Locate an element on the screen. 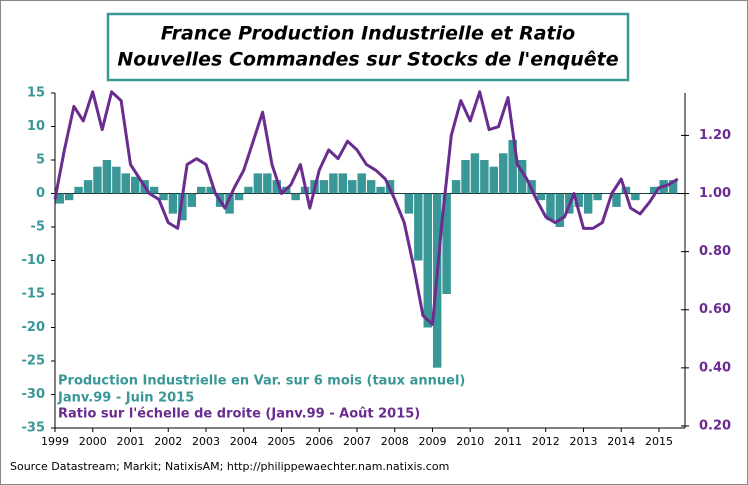  y2-tick-label: 0.60 is located at coordinates (715, 309).